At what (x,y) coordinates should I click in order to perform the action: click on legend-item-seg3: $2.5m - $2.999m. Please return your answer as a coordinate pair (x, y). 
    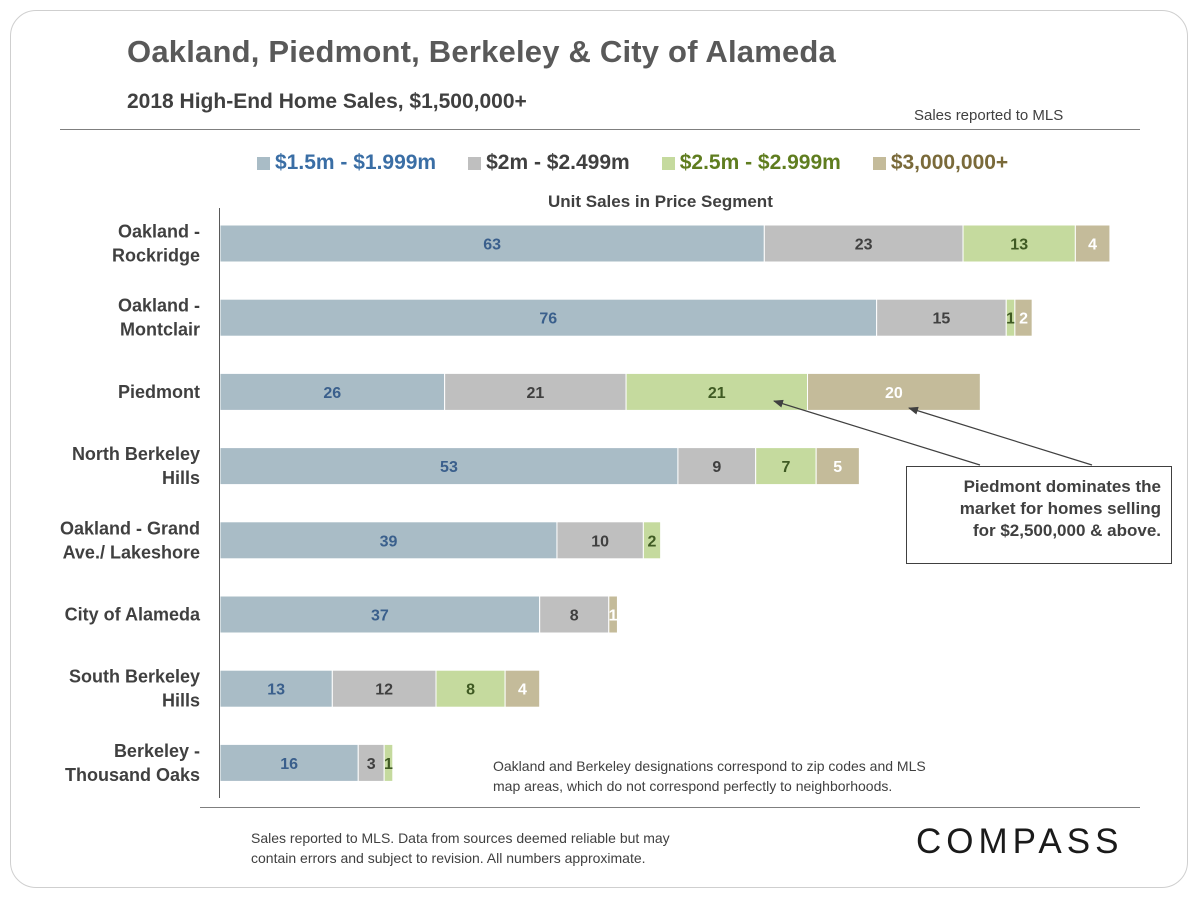
    Looking at the image, I should click on (751, 163).